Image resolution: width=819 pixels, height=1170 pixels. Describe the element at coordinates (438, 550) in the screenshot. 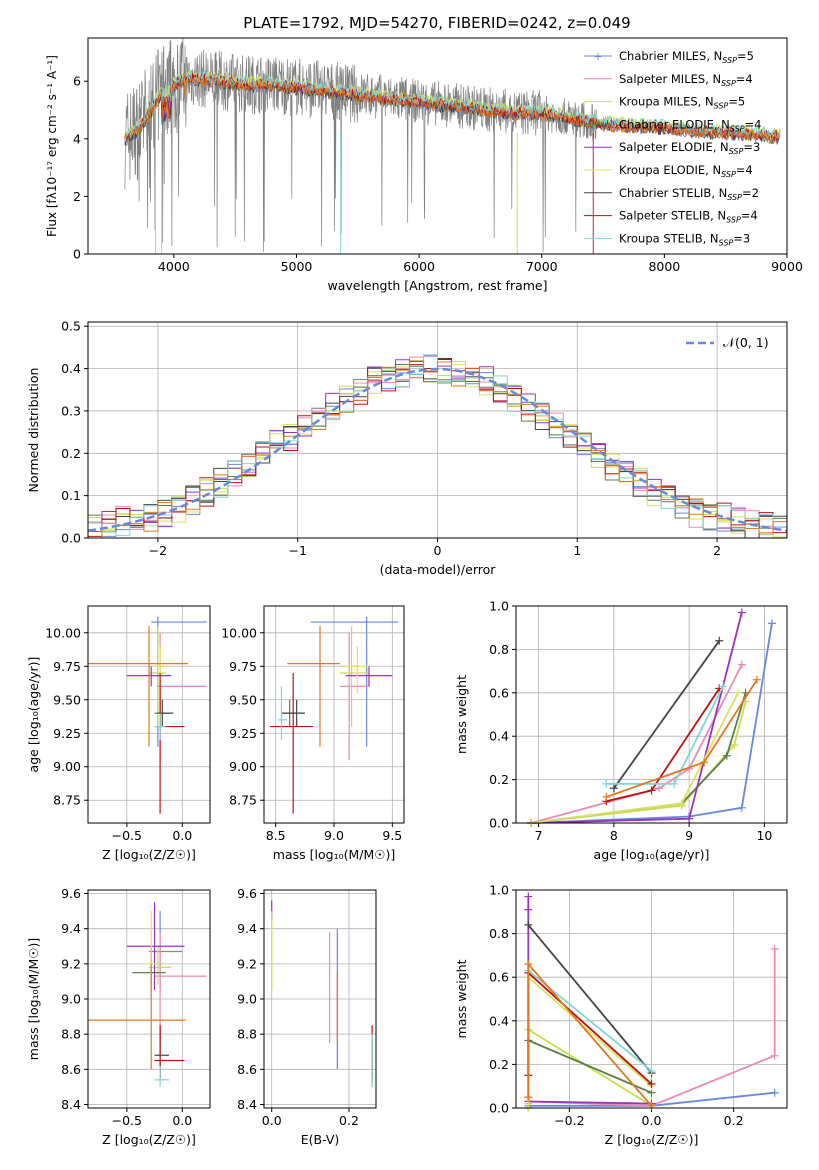

I see `resid-xtick-label: 0` at that location.